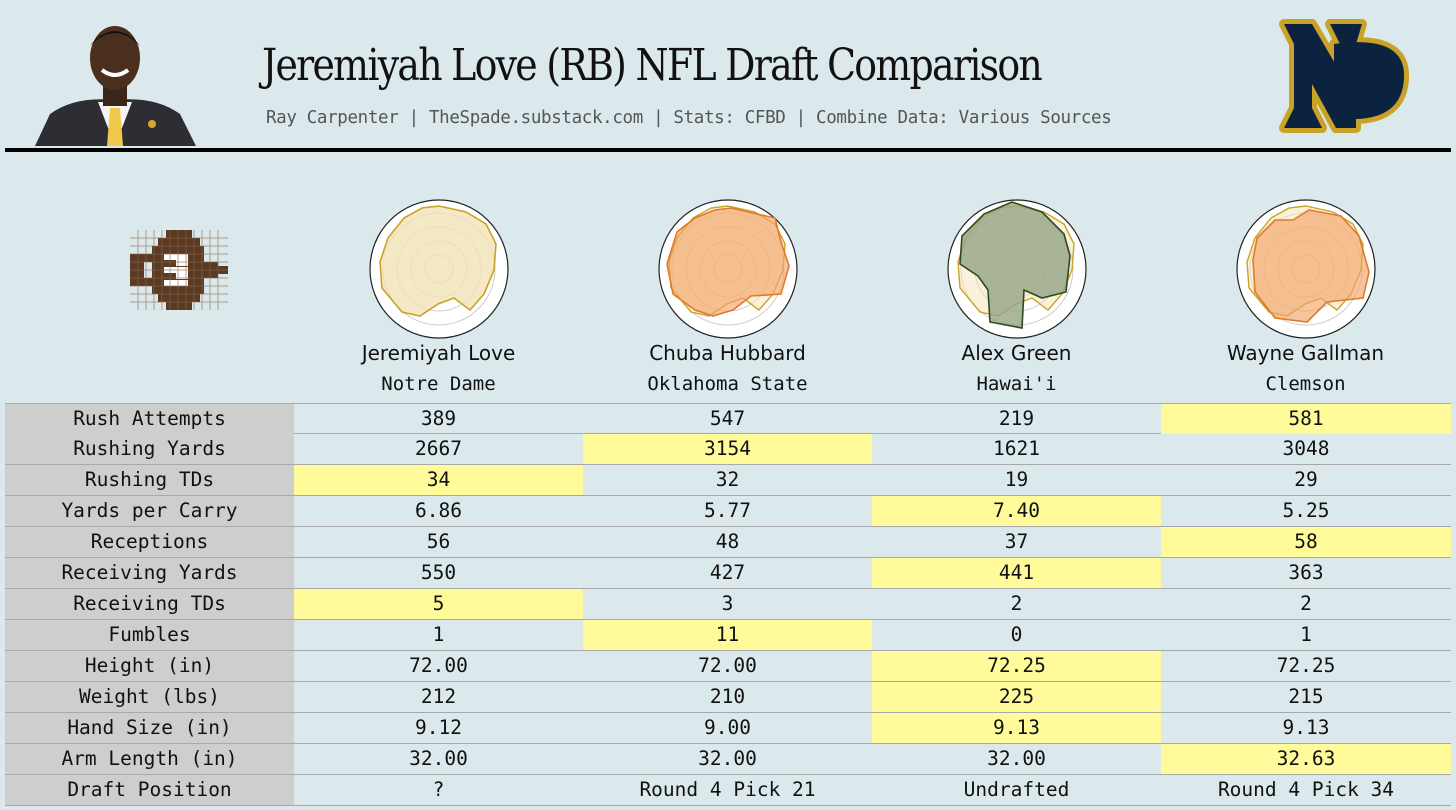 This screenshot has width=1456, height=810. I want to click on table-row: Receiving Yards 550 427 441 363, so click(728, 573).